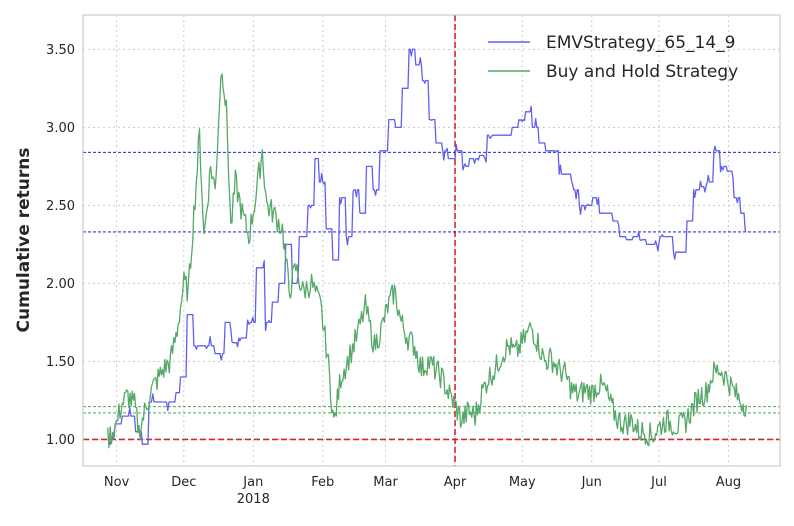 The height and width of the screenshot is (526, 794). What do you see at coordinates (60, 50) in the screenshot?
I see `y-tick-label: 3.50` at bounding box center [60, 50].